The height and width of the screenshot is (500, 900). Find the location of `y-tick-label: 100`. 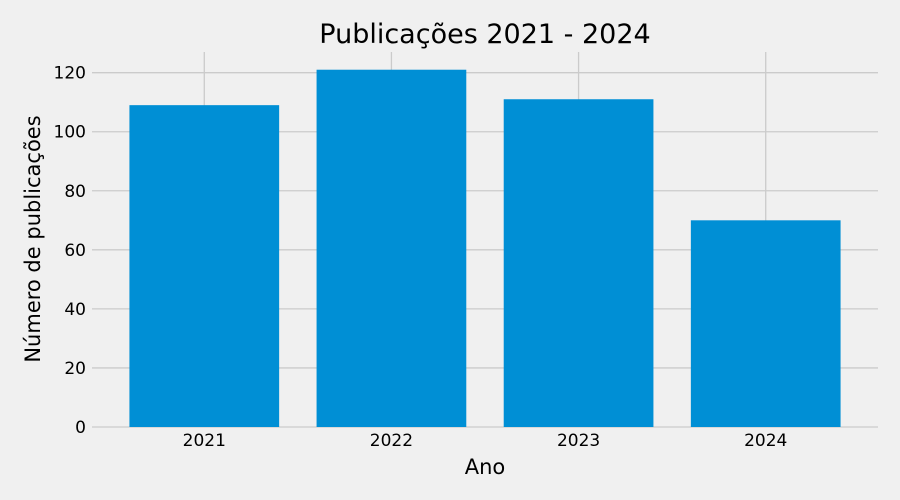

y-tick-label: 100 is located at coordinates (70, 133).